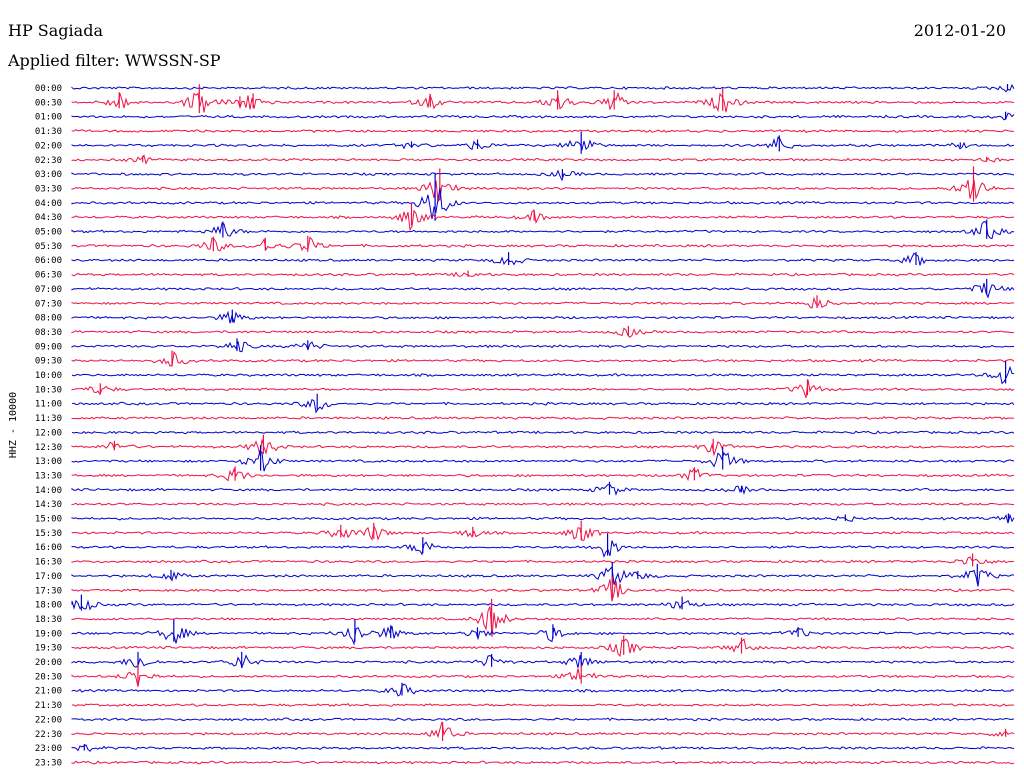 The height and width of the screenshot is (780, 1024). What do you see at coordinates (48, 663) in the screenshot?
I see `time-label: 20:00` at bounding box center [48, 663].